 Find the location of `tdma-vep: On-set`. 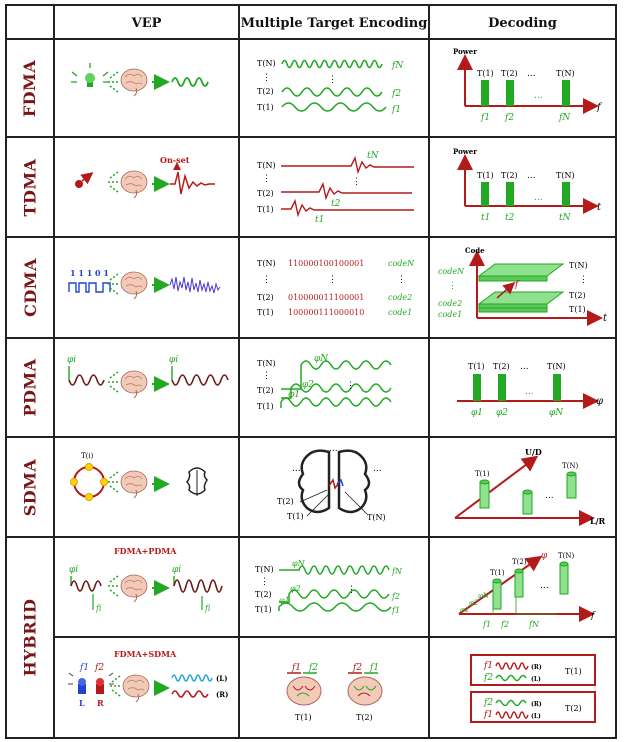

tdma-vep: On-set is located at coordinates (145, 177).